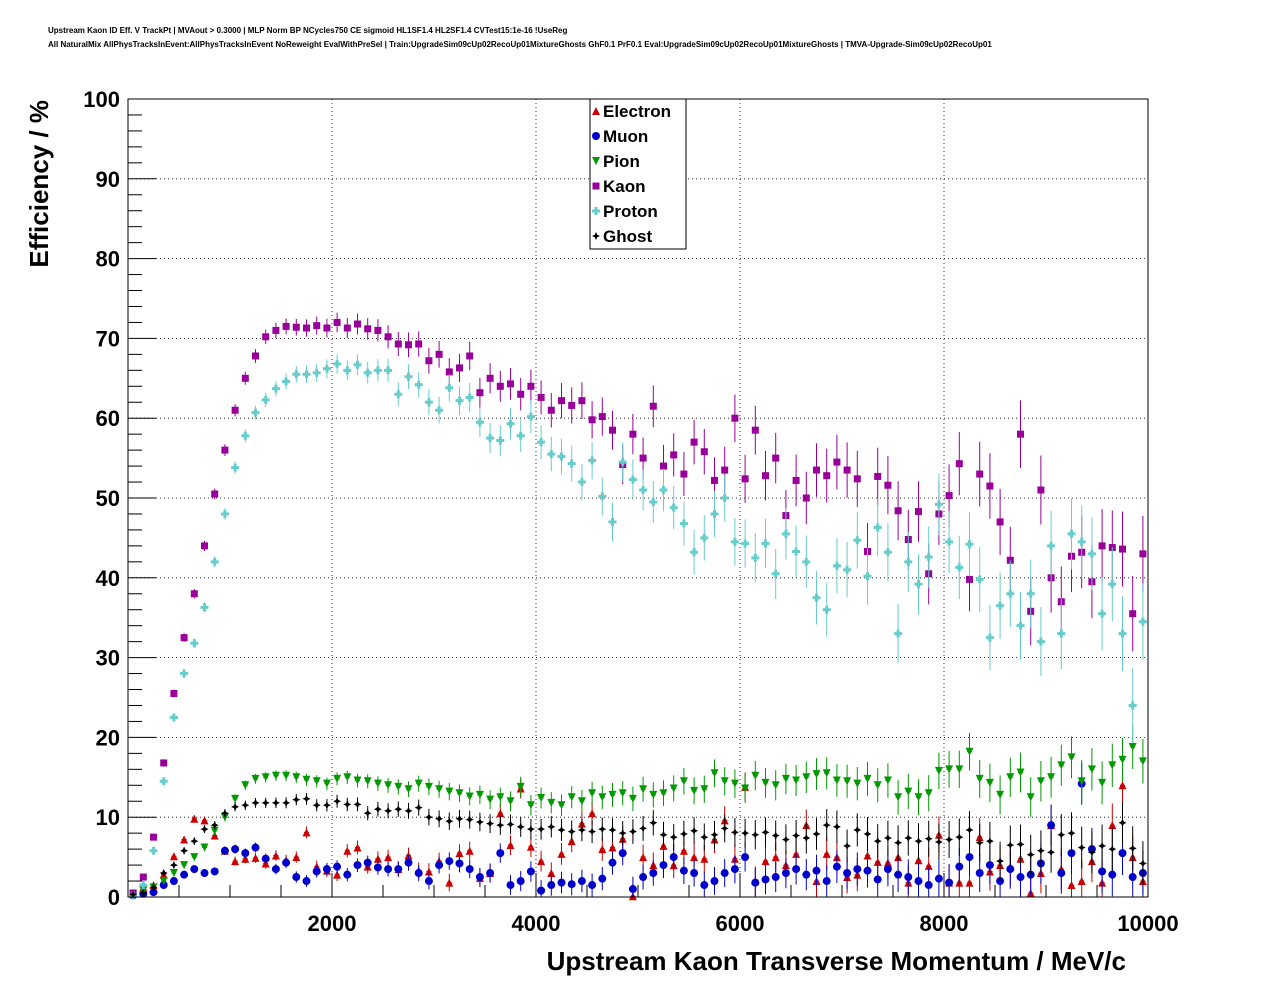 The width and height of the screenshot is (1276, 996). What do you see at coordinates (108, 578) in the screenshot?
I see `y-tick-label: 40` at bounding box center [108, 578].